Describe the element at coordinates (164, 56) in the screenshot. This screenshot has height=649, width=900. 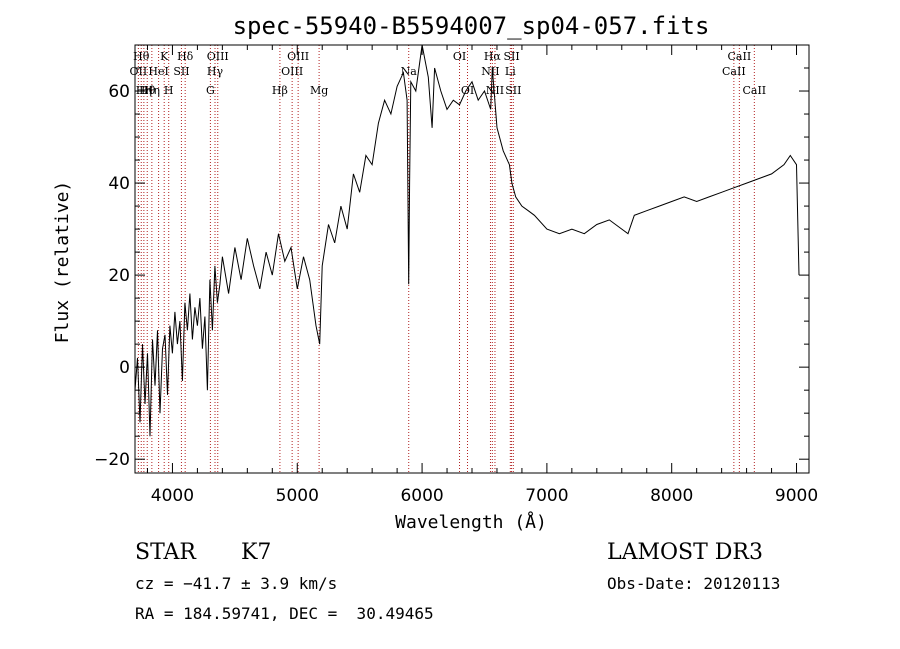
I see `line-label: K` at that location.